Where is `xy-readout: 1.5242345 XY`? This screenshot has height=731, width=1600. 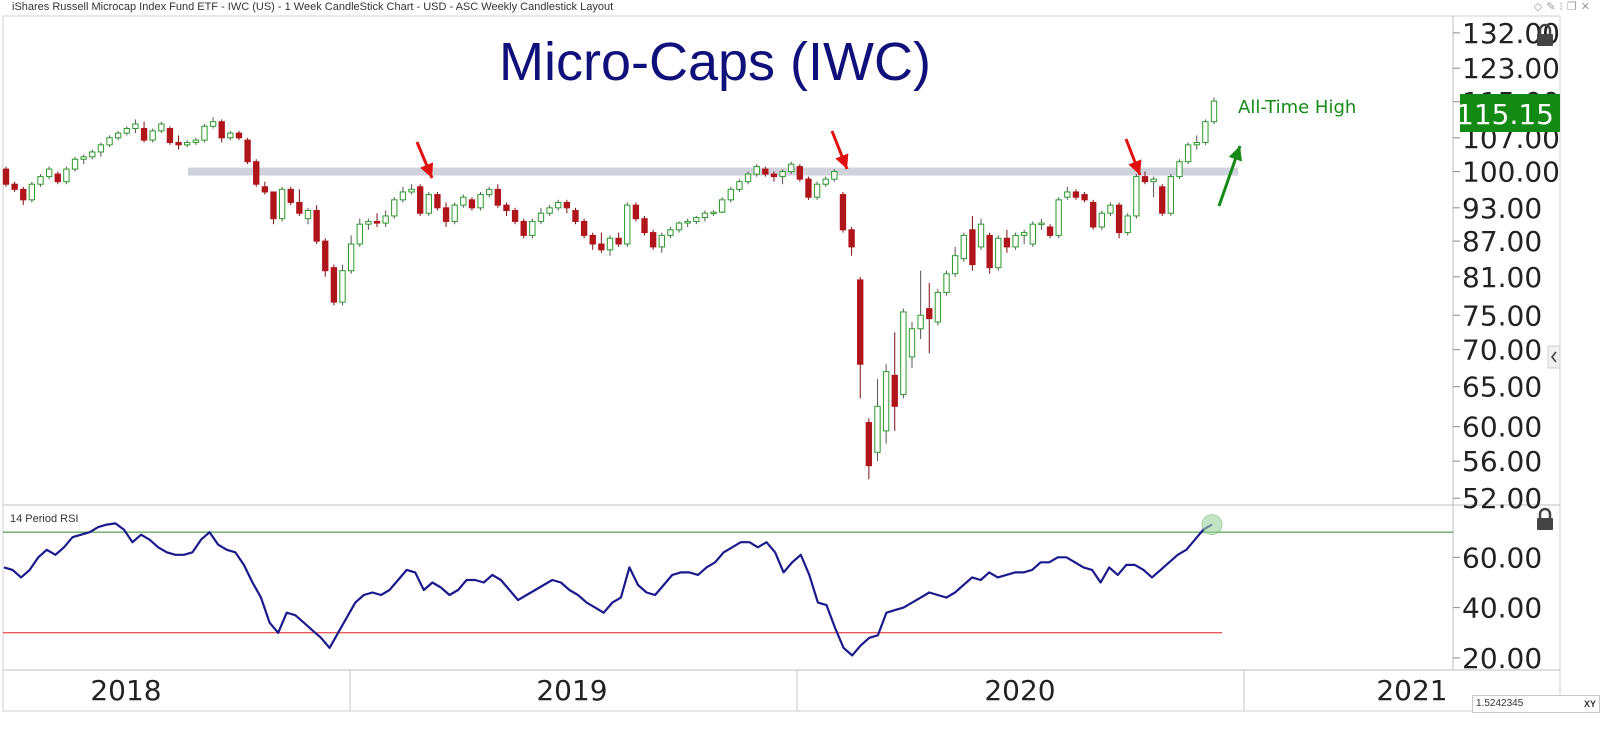 xy-readout: 1.5242345 XY is located at coordinates (1536, 704).